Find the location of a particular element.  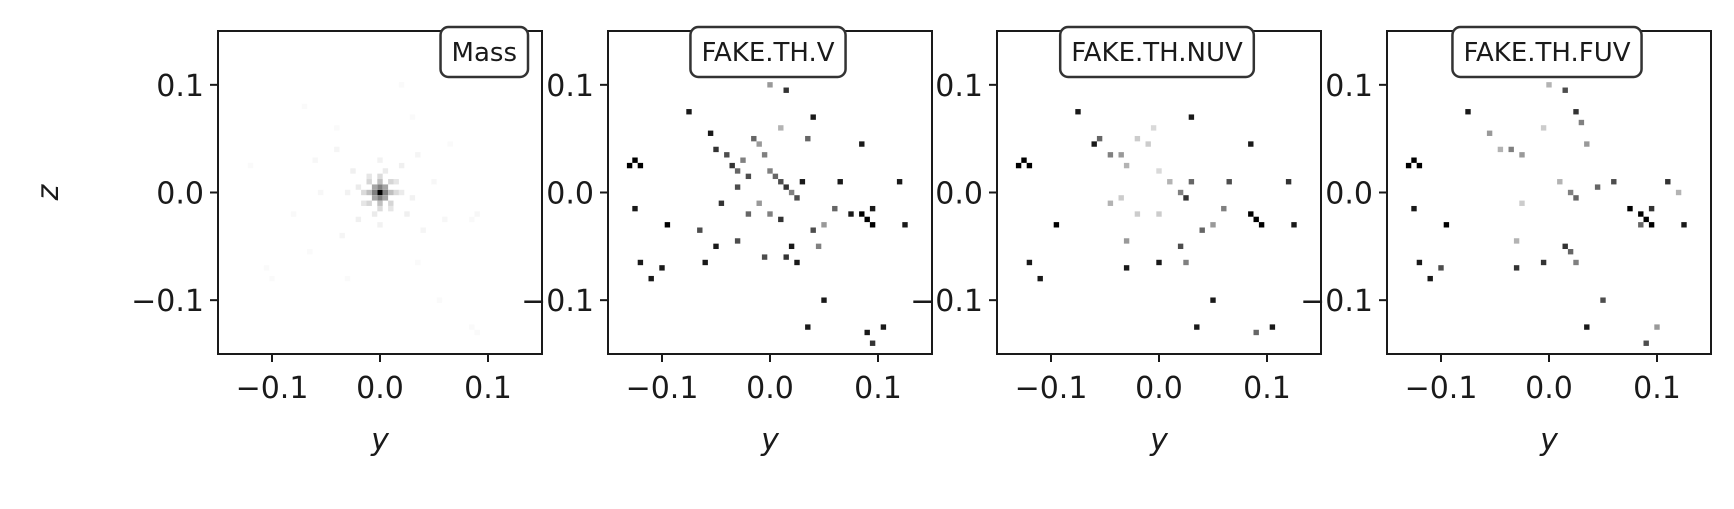

y-axis-label: z is located at coordinates (48, 192).